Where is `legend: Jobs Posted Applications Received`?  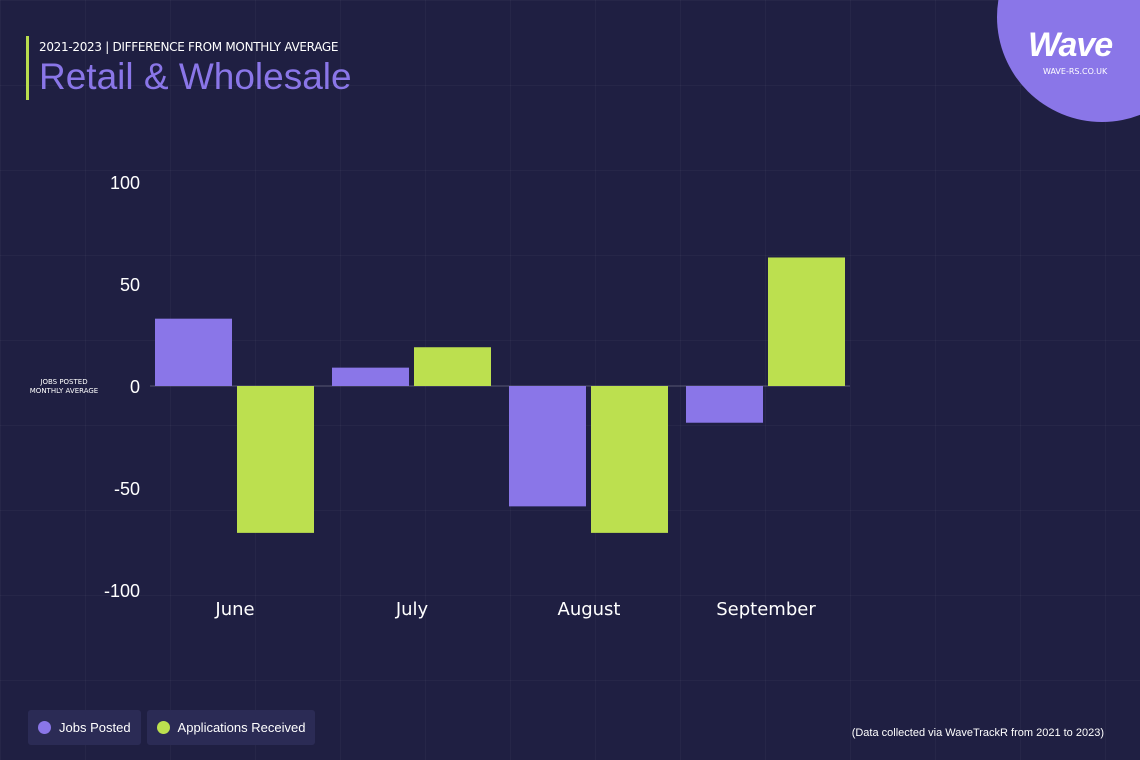
legend: Jobs Posted Applications Received is located at coordinates (172, 727).